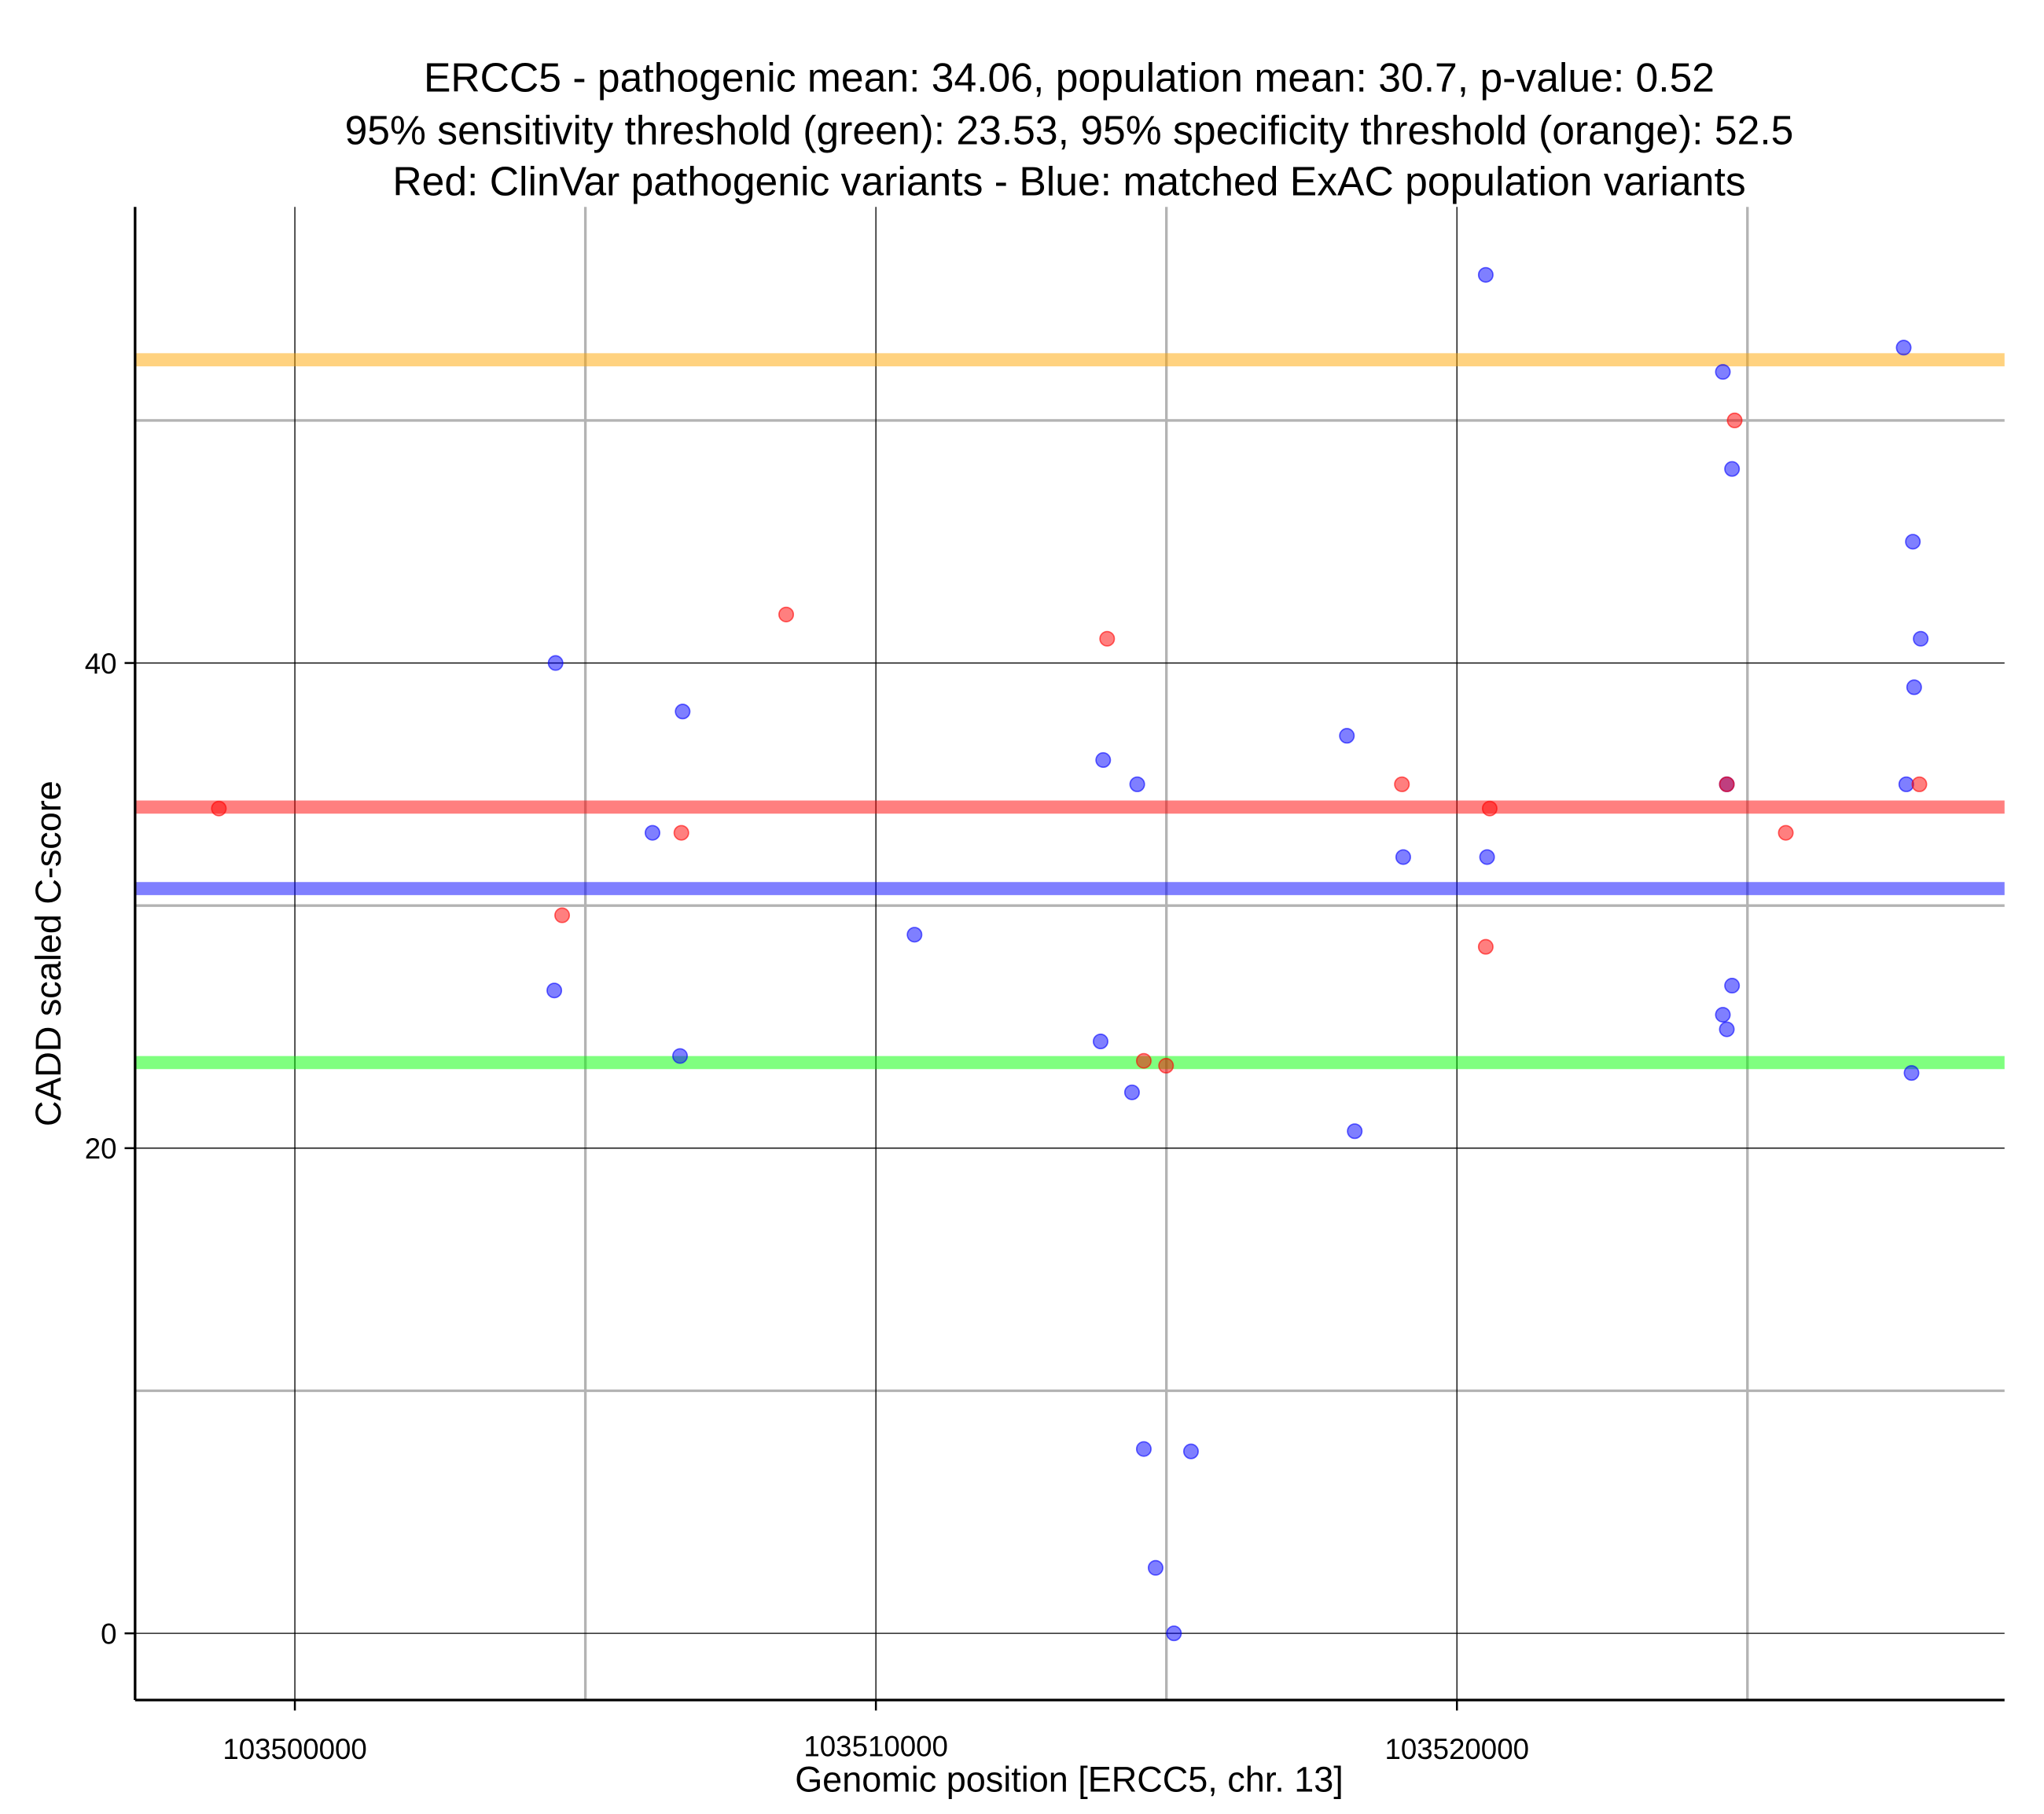 This screenshot has height=1814, width=2044. I want to click on y-tick-label: 20, so click(101, 1149).